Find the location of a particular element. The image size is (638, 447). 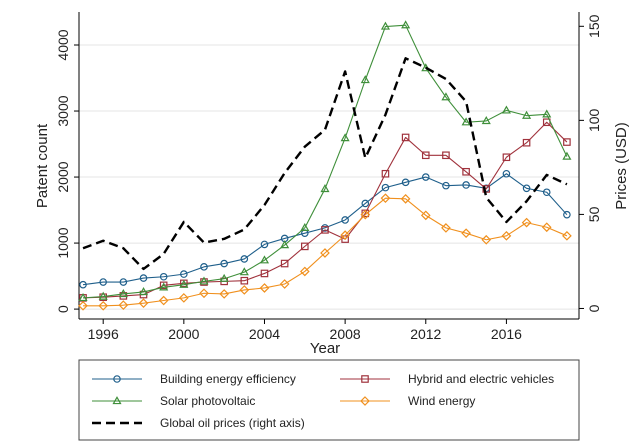

x-tick-label: 2016 is located at coordinates (506, 334).